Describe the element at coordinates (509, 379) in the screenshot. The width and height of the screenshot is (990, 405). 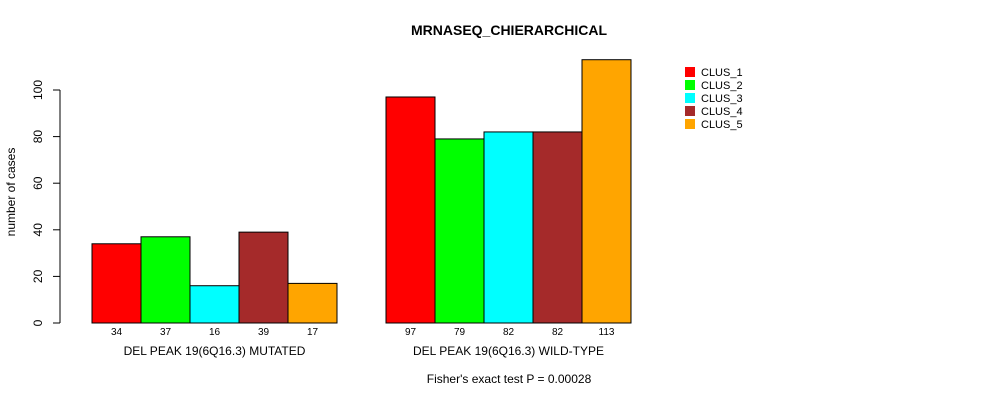
I see `fisher-test-note: Fisher's exact test P = 0.00028` at that location.